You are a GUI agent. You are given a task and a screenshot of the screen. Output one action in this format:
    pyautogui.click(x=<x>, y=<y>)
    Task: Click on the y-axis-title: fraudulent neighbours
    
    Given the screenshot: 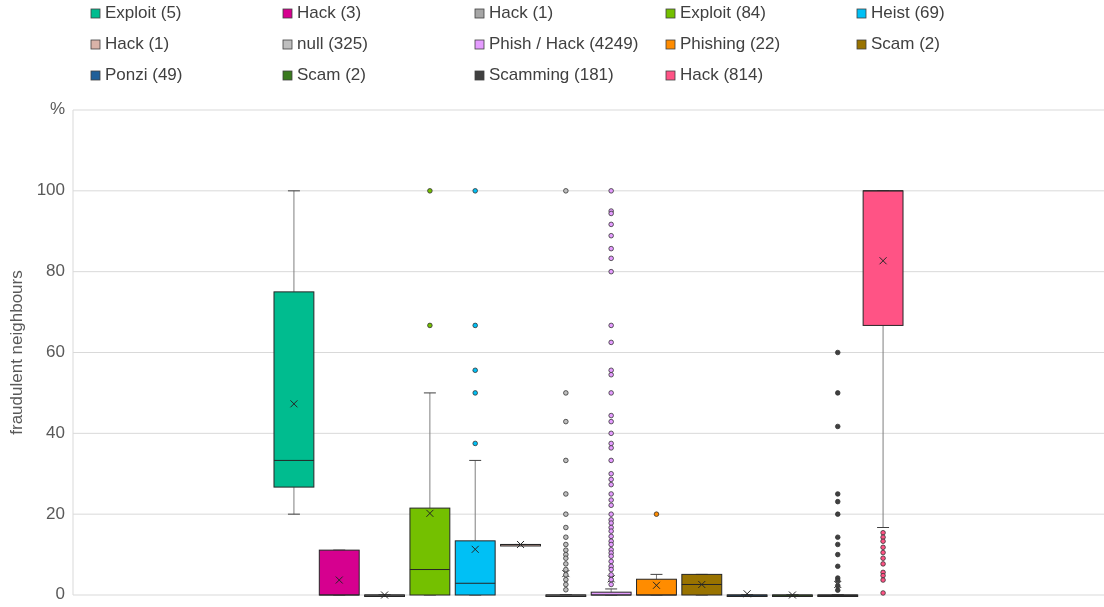 What is the action you would take?
    pyautogui.click(x=16, y=352)
    